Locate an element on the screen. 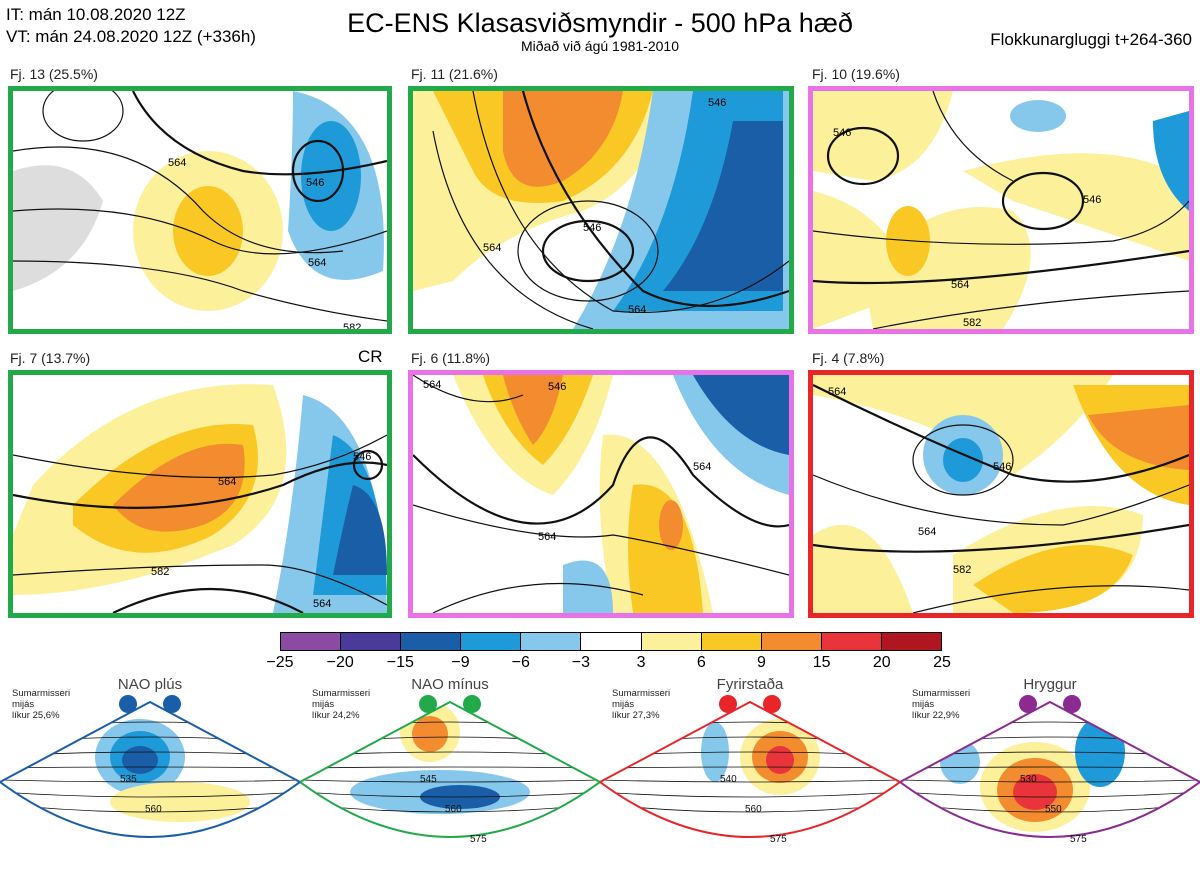 This screenshot has width=1200, height=872. regime-fan: 530 550 575 is located at coordinates (1050, 770).